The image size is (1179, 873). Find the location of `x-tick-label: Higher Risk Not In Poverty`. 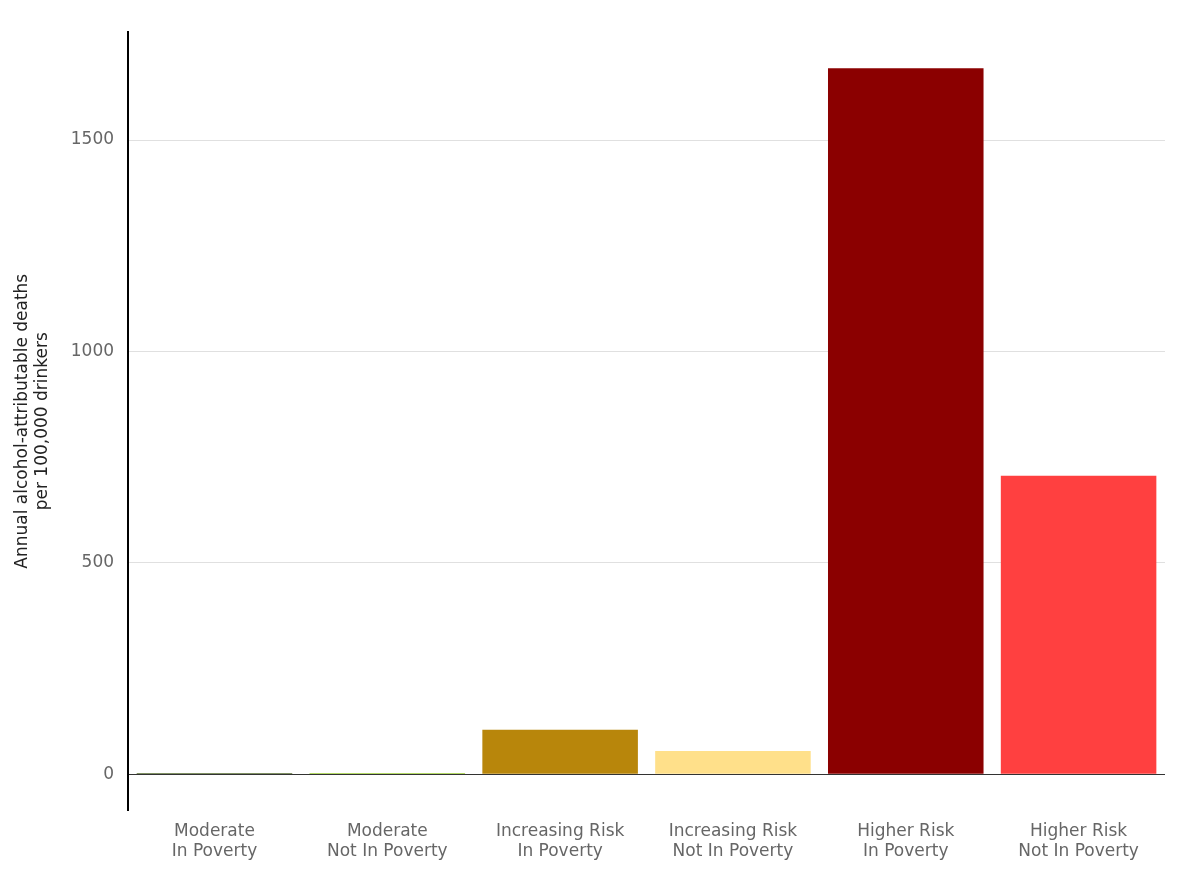

x-tick-label: Higher Risk Not In Poverty is located at coordinates (1078, 840).